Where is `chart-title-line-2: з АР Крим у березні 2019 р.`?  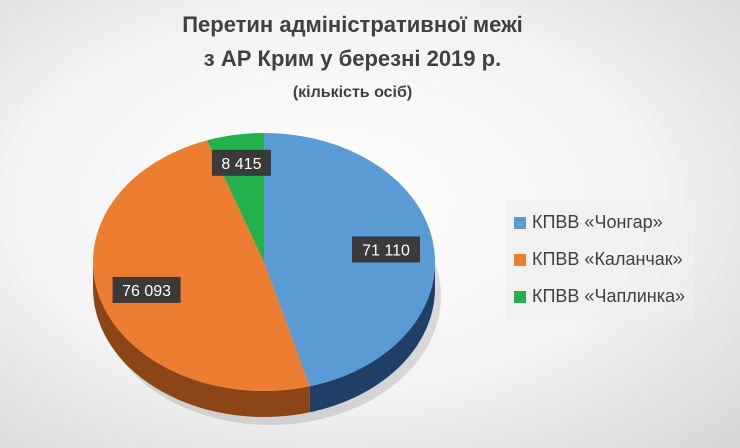 chart-title-line-2: з АР Крим у березні 2019 р. is located at coordinates (352, 58).